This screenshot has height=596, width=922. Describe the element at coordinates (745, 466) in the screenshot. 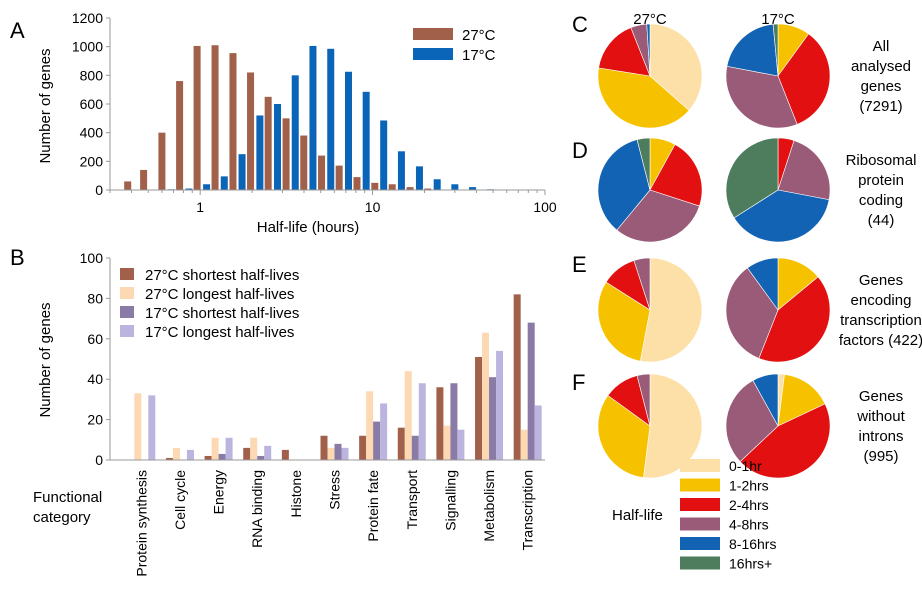

I see `pie-legend-label: 0-1hr` at that location.